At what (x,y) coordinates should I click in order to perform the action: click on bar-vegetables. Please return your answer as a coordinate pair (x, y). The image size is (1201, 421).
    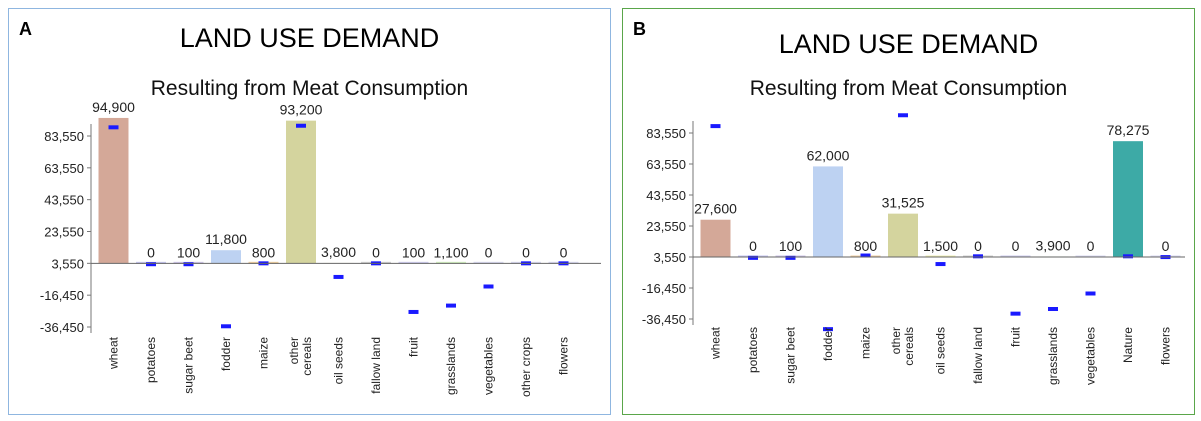
    Looking at the image, I should click on (488, 262).